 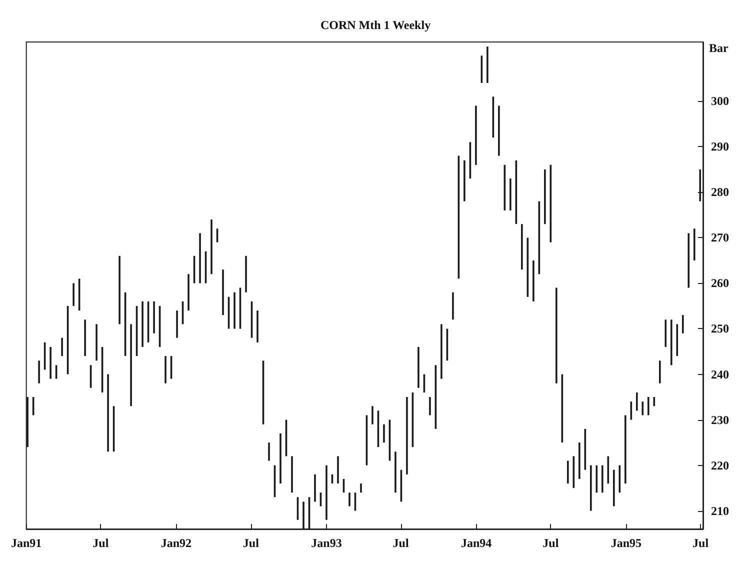 I want to click on y-tick-label: 260, so click(x=720, y=283).